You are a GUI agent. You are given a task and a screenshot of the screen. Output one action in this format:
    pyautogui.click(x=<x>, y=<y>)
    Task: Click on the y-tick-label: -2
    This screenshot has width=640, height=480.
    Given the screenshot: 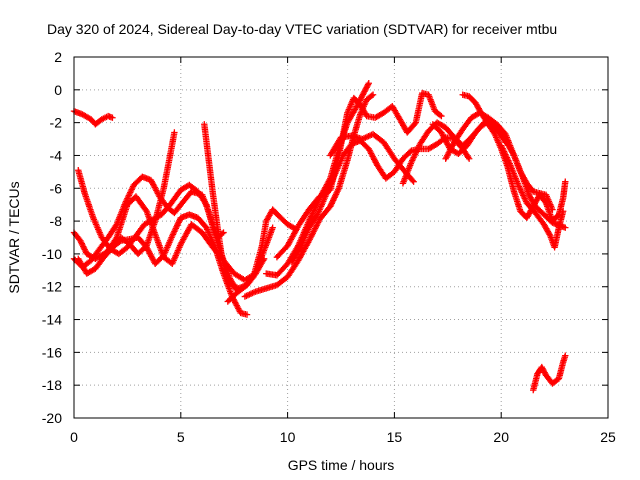 What is the action you would take?
    pyautogui.click(x=56, y=123)
    